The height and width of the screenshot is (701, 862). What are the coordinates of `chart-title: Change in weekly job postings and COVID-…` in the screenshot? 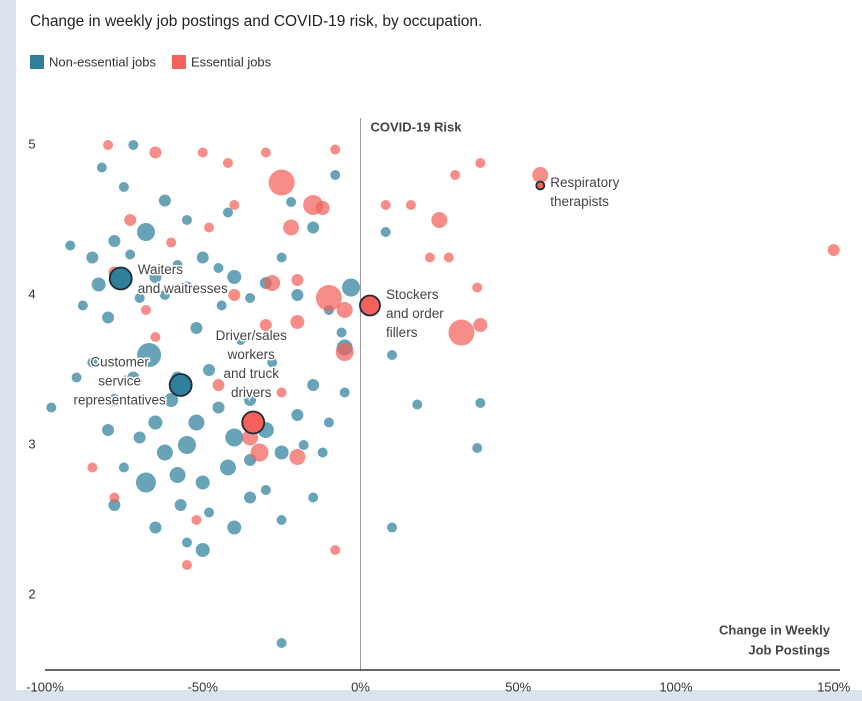 It's located at (256, 21).